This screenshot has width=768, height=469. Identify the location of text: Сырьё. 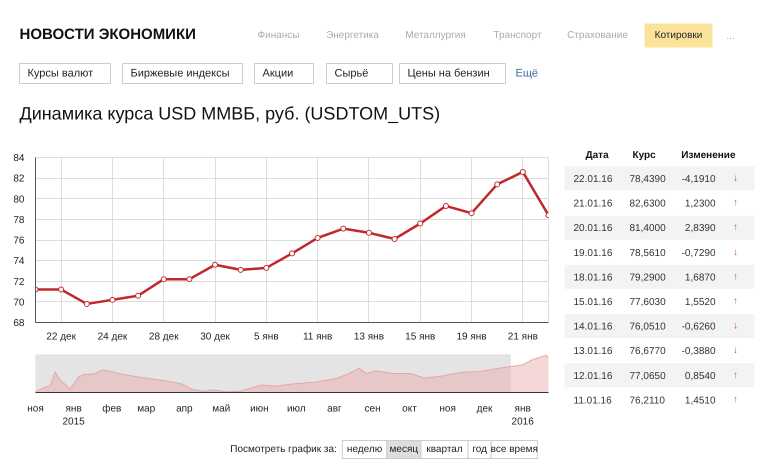
(351, 74).